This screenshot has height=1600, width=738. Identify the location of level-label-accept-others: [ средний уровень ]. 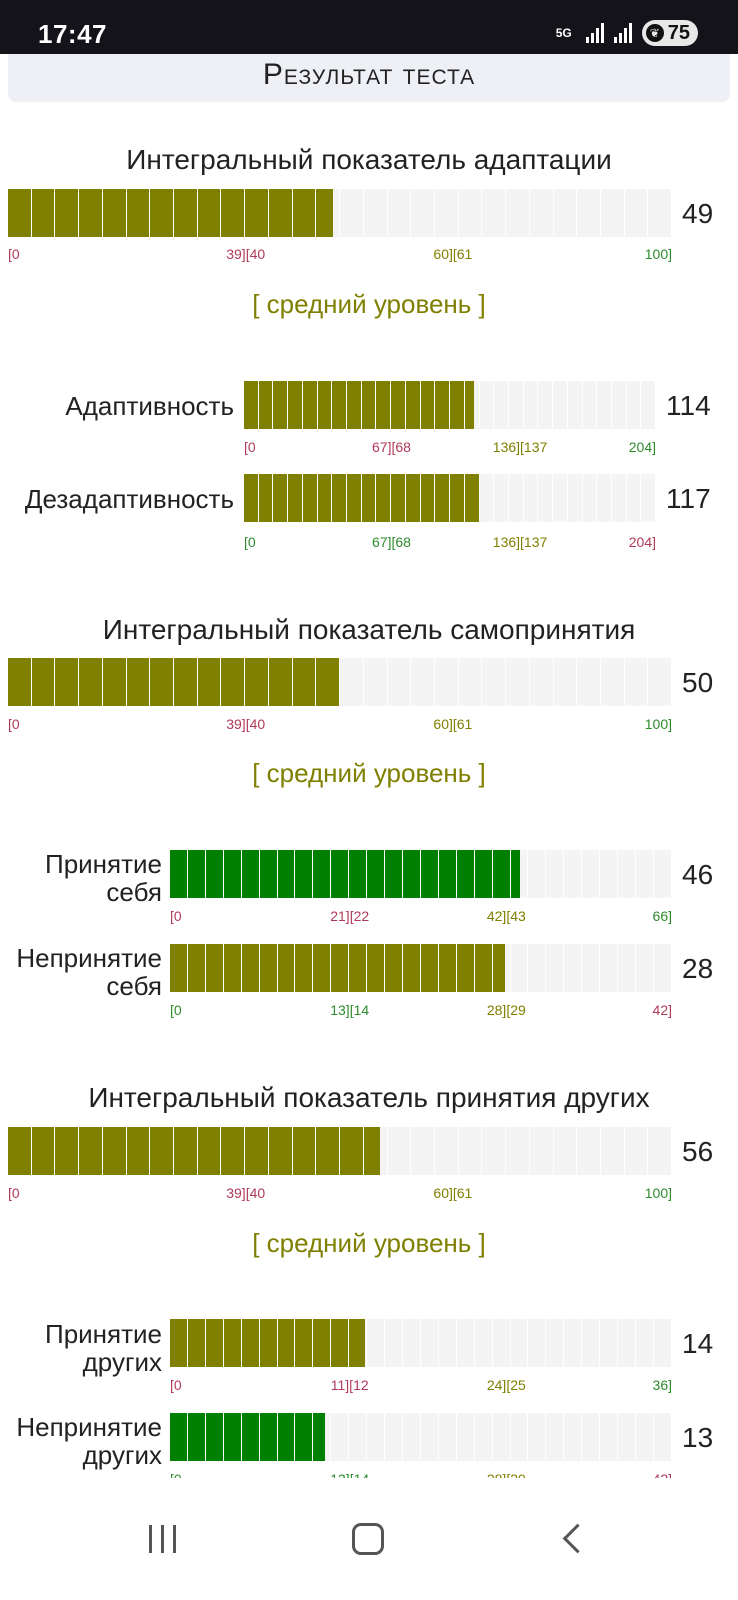
(369, 1243).